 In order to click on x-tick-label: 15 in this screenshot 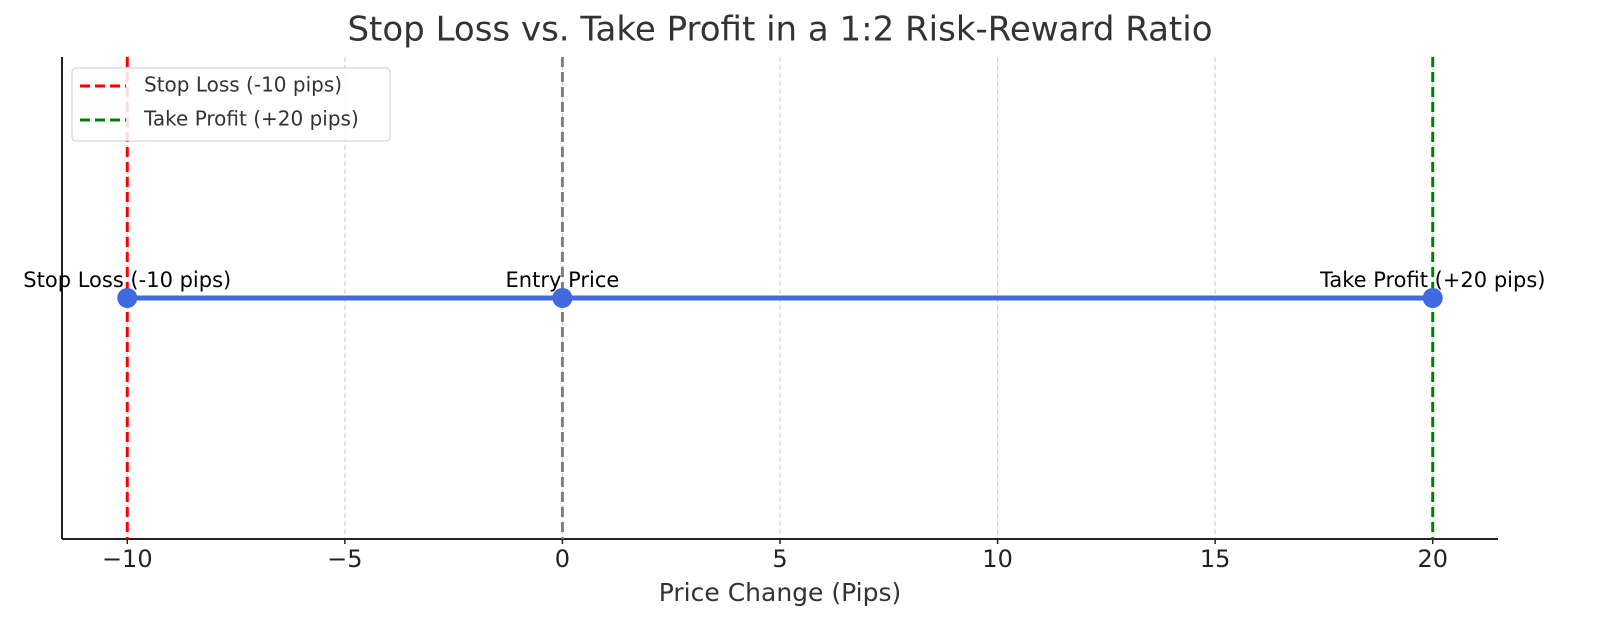, I will do `click(1215, 559)`.